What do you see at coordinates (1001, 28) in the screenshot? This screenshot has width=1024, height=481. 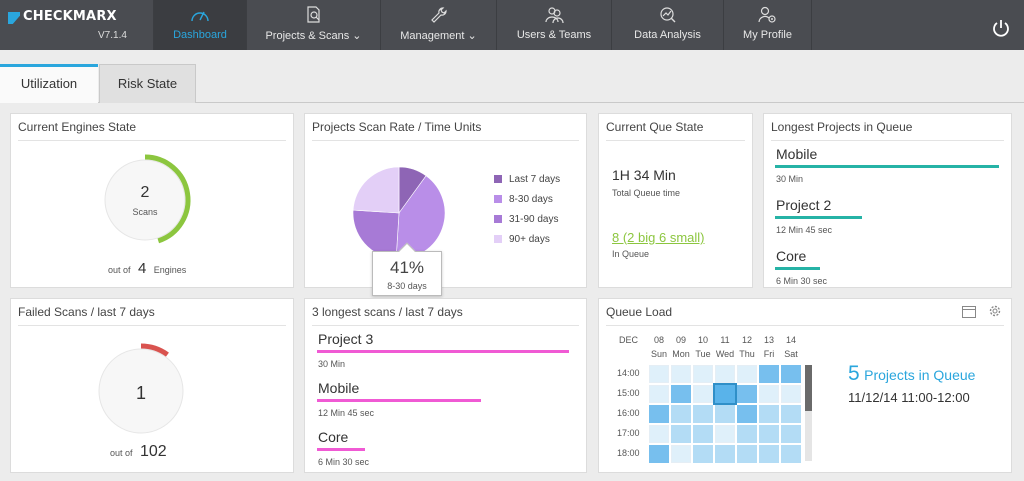 I see `power-icon` at bounding box center [1001, 28].